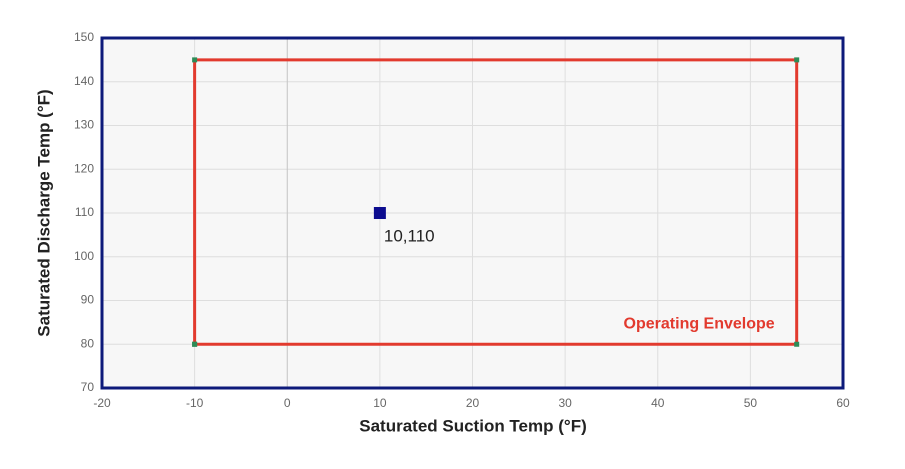 Image resolution: width=905 pixels, height=469 pixels. What do you see at coordinates (88, 387) in the screenshot?
I see `y-tick-label: 70` at bounding box center [88, 387].